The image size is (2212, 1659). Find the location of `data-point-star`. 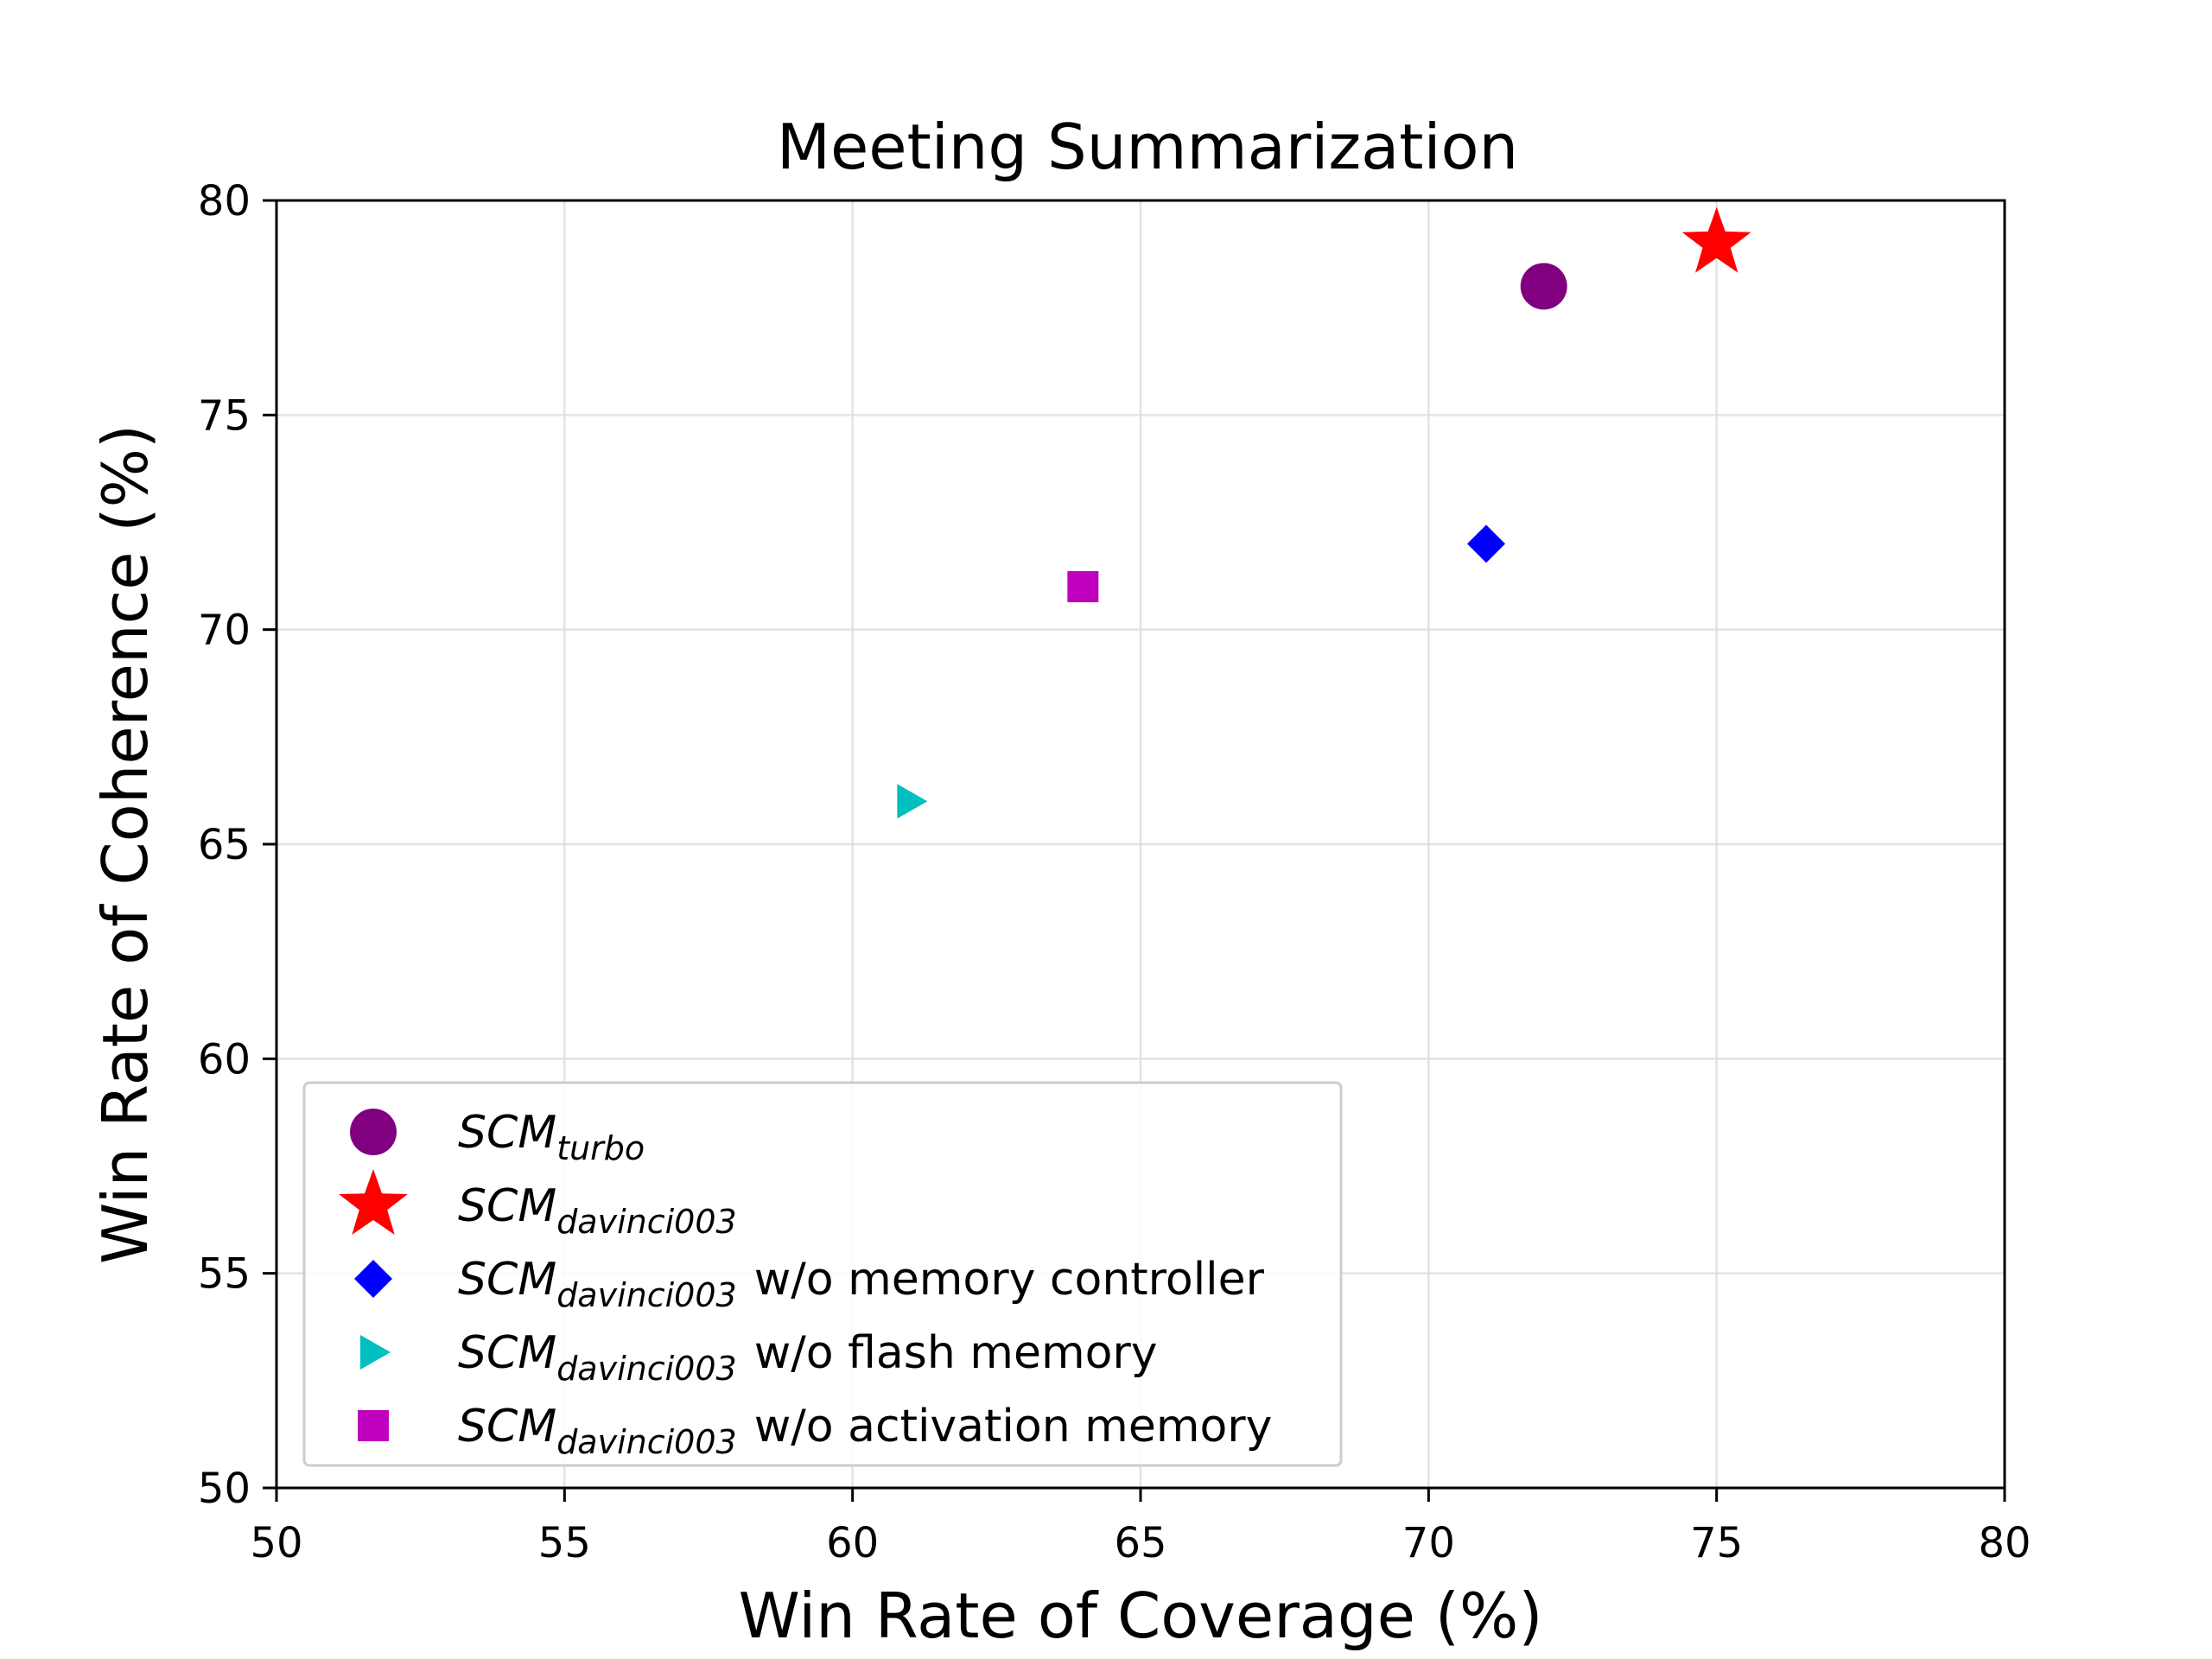

data-point-star is located at coordinates (1716, 240).